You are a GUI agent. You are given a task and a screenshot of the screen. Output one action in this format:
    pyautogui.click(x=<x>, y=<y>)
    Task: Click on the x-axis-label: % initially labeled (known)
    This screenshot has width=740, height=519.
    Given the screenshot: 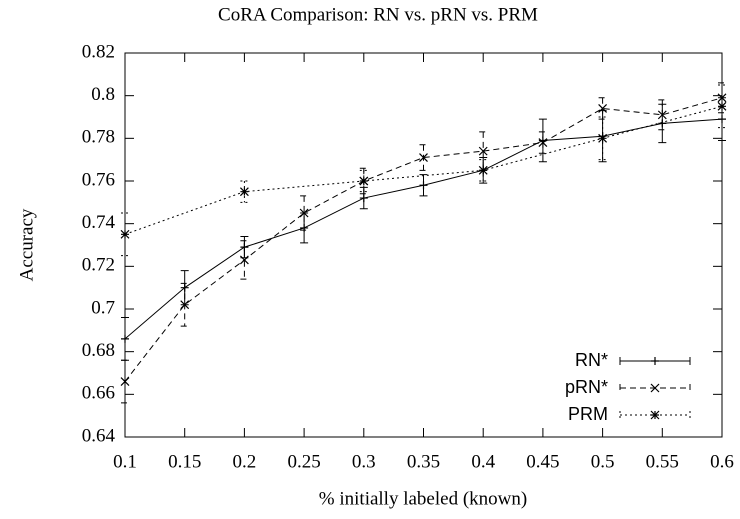 What is the action you would take?
    pyautogui.click(x=423, y=498)
    